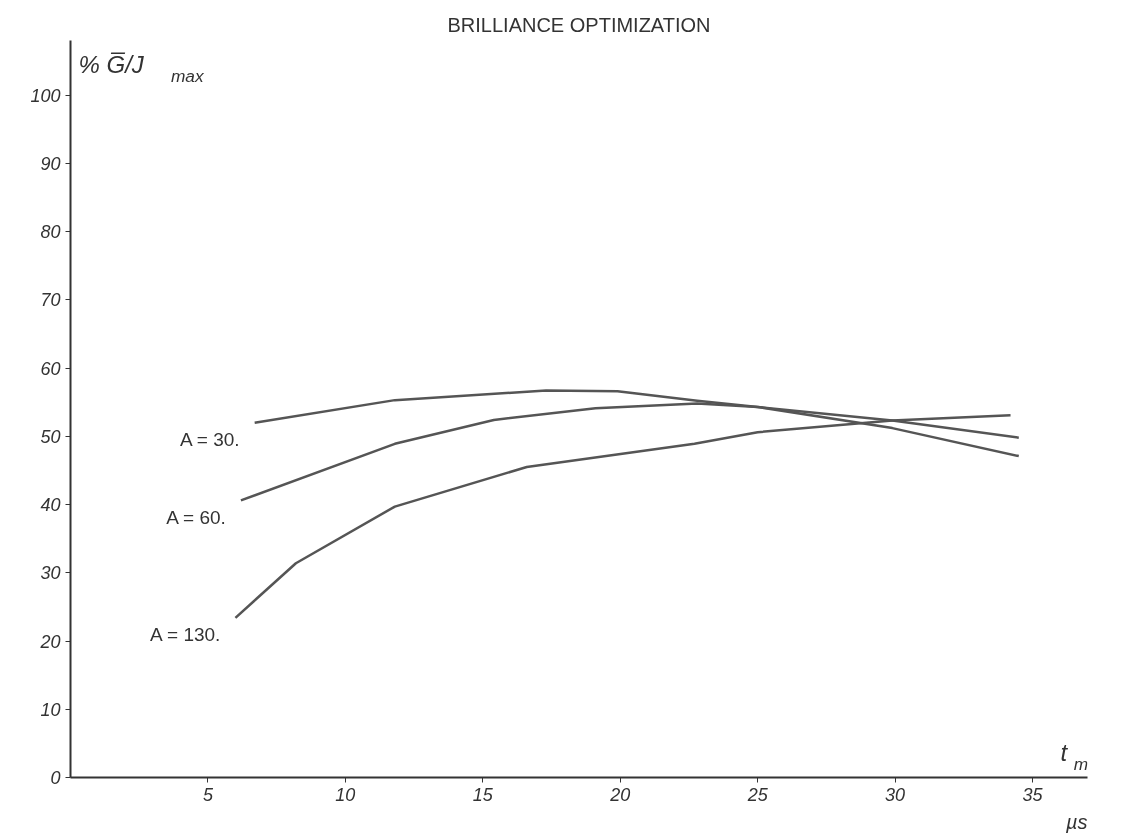  Describe the element at coordinates (1033, 794) in the screenshot. I see `x-tick-label: 35` at that location.